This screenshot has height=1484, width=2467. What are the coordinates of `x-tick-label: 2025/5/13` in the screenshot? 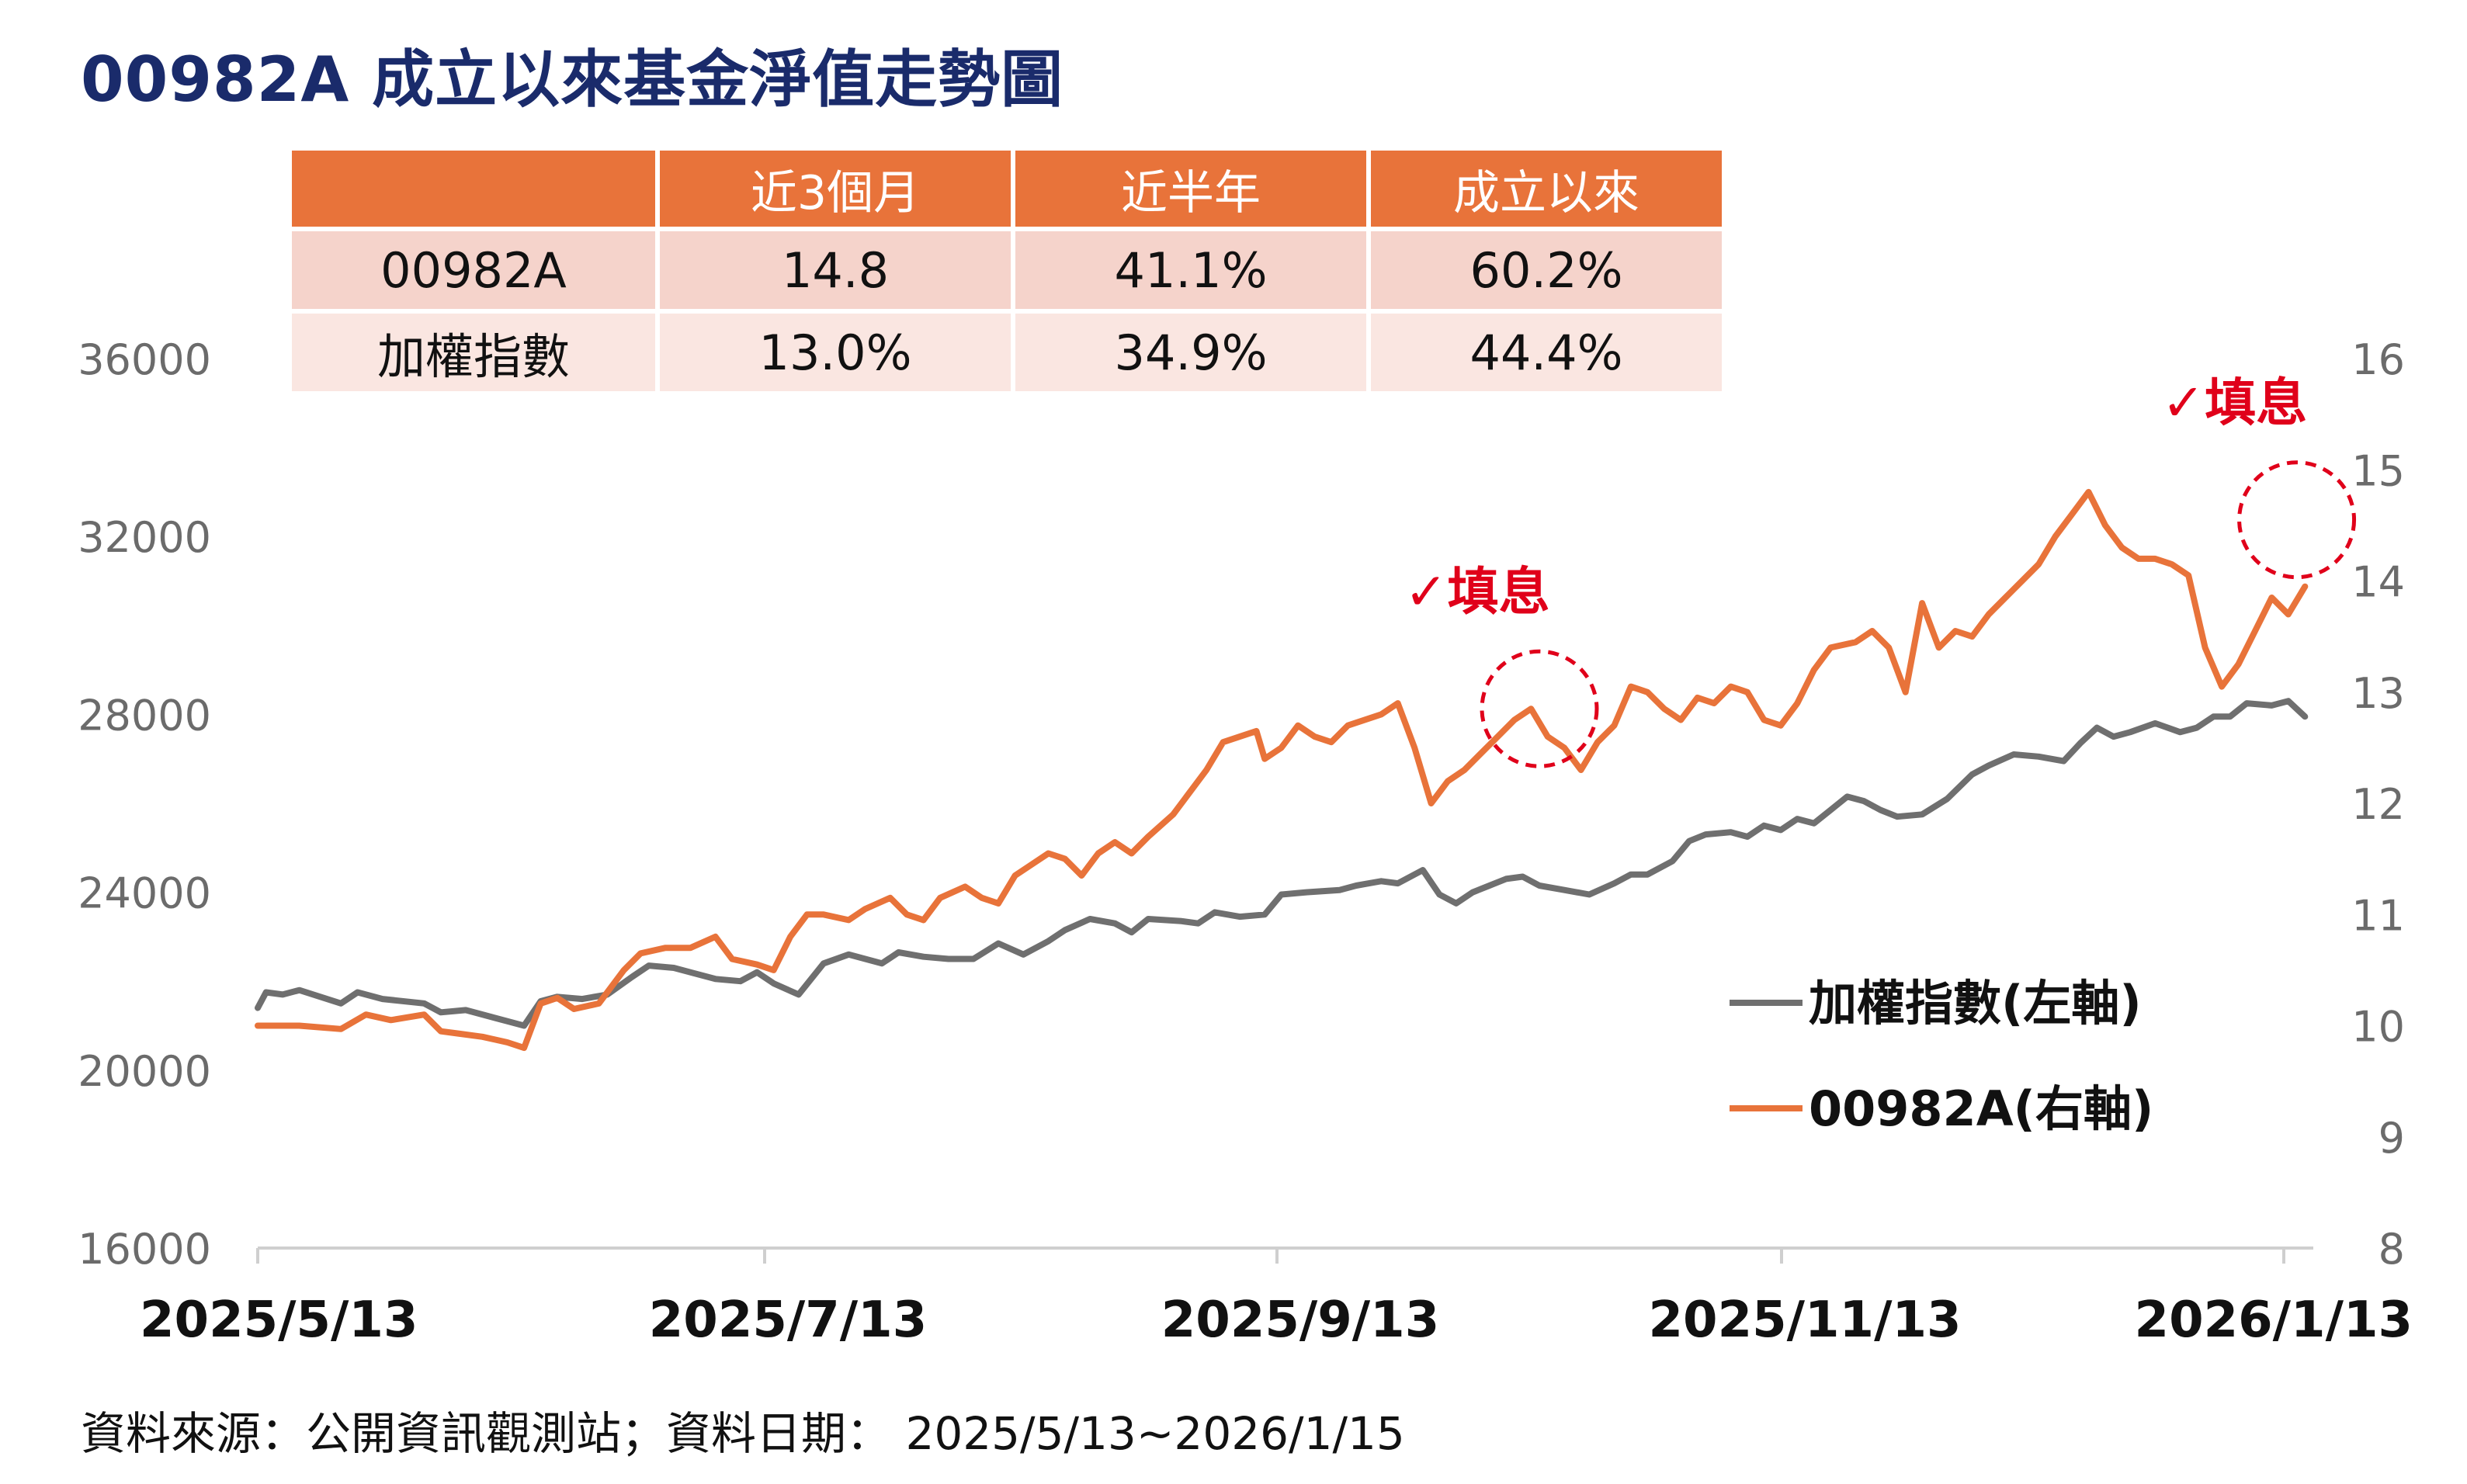 It's located at (279, 1320).